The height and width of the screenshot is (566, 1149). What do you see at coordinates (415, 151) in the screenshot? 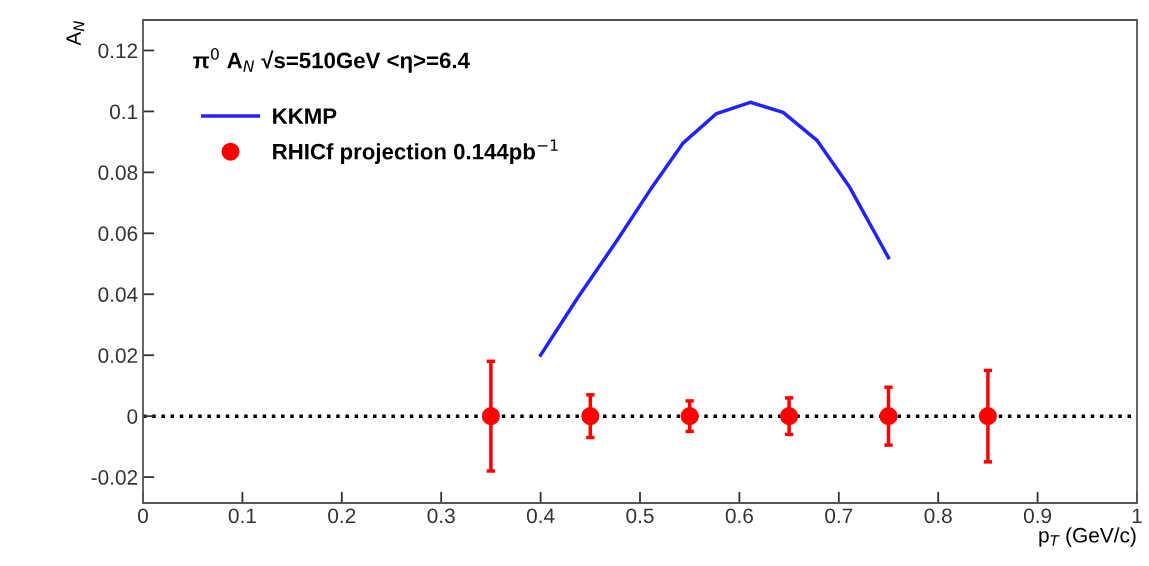
I see `legend-label: RHICf projection 0.144pb$^{−1}$` at bounding box center [415, 151].